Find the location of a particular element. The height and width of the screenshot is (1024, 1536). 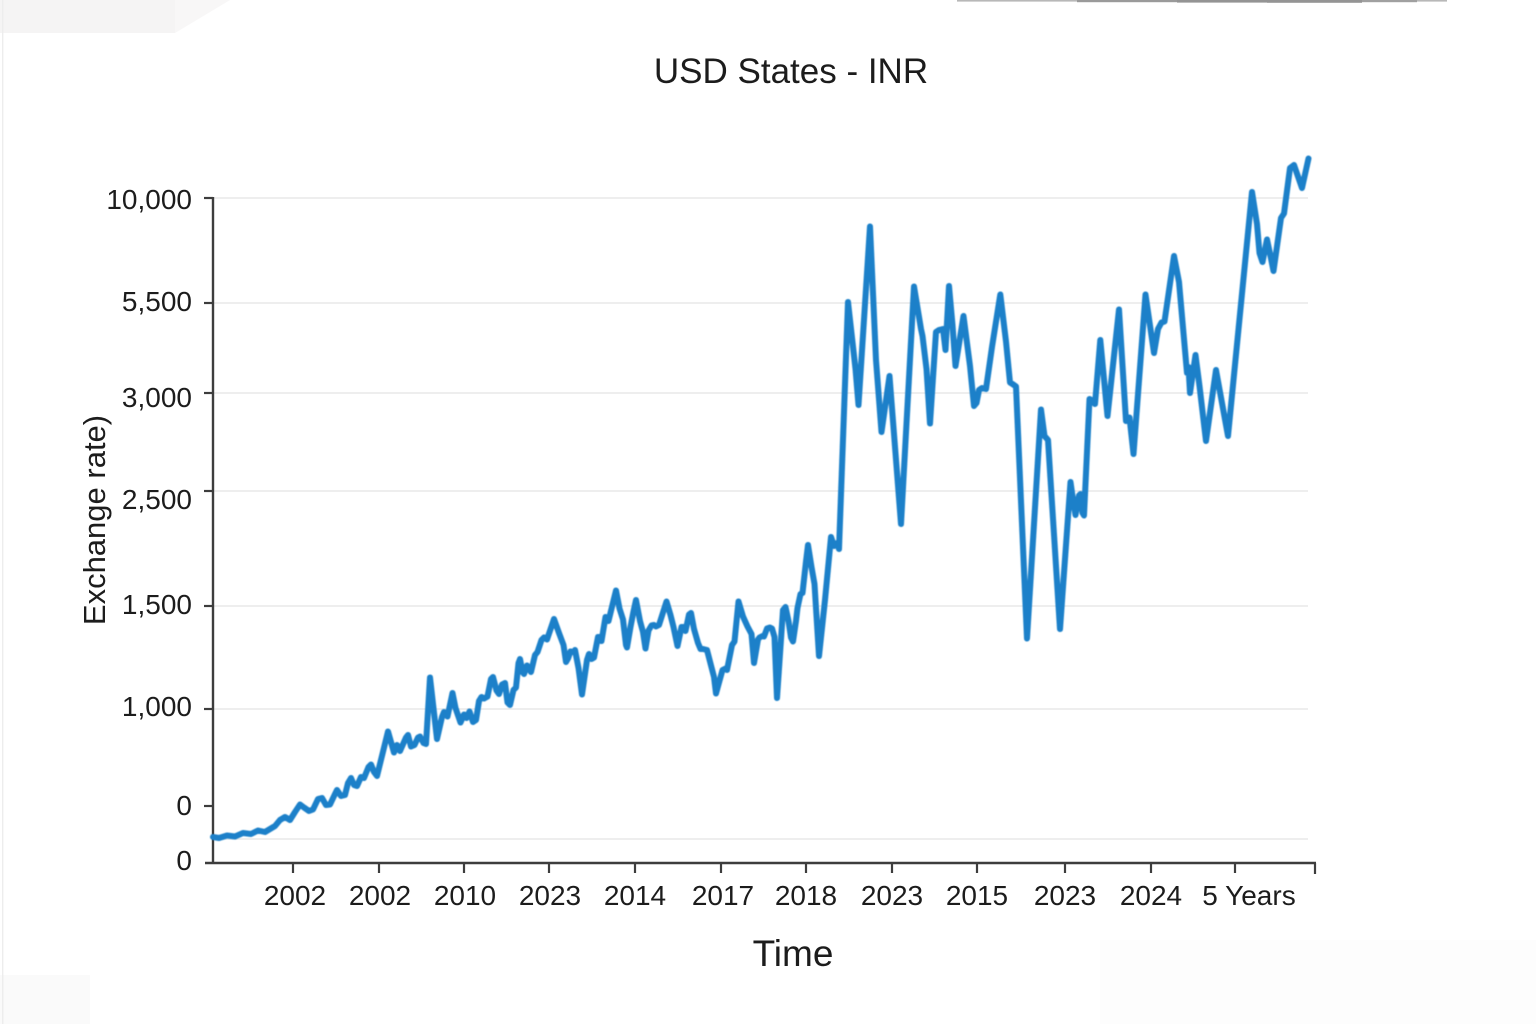

svg-text: Time is located at coordinates (793, 953).